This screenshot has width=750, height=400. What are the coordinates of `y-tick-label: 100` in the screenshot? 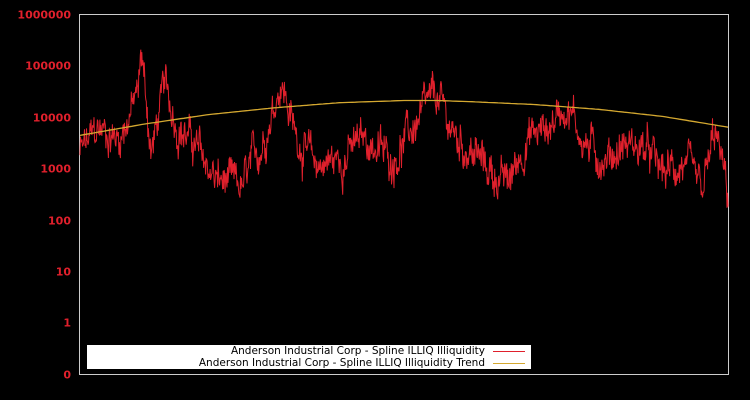 It's located at (59, 221).